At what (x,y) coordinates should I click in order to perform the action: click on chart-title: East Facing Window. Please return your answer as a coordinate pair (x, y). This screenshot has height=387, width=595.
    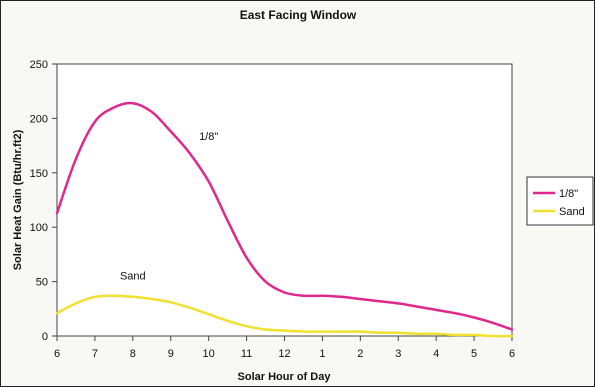
    Looking at the image, I should click on (298, 15).